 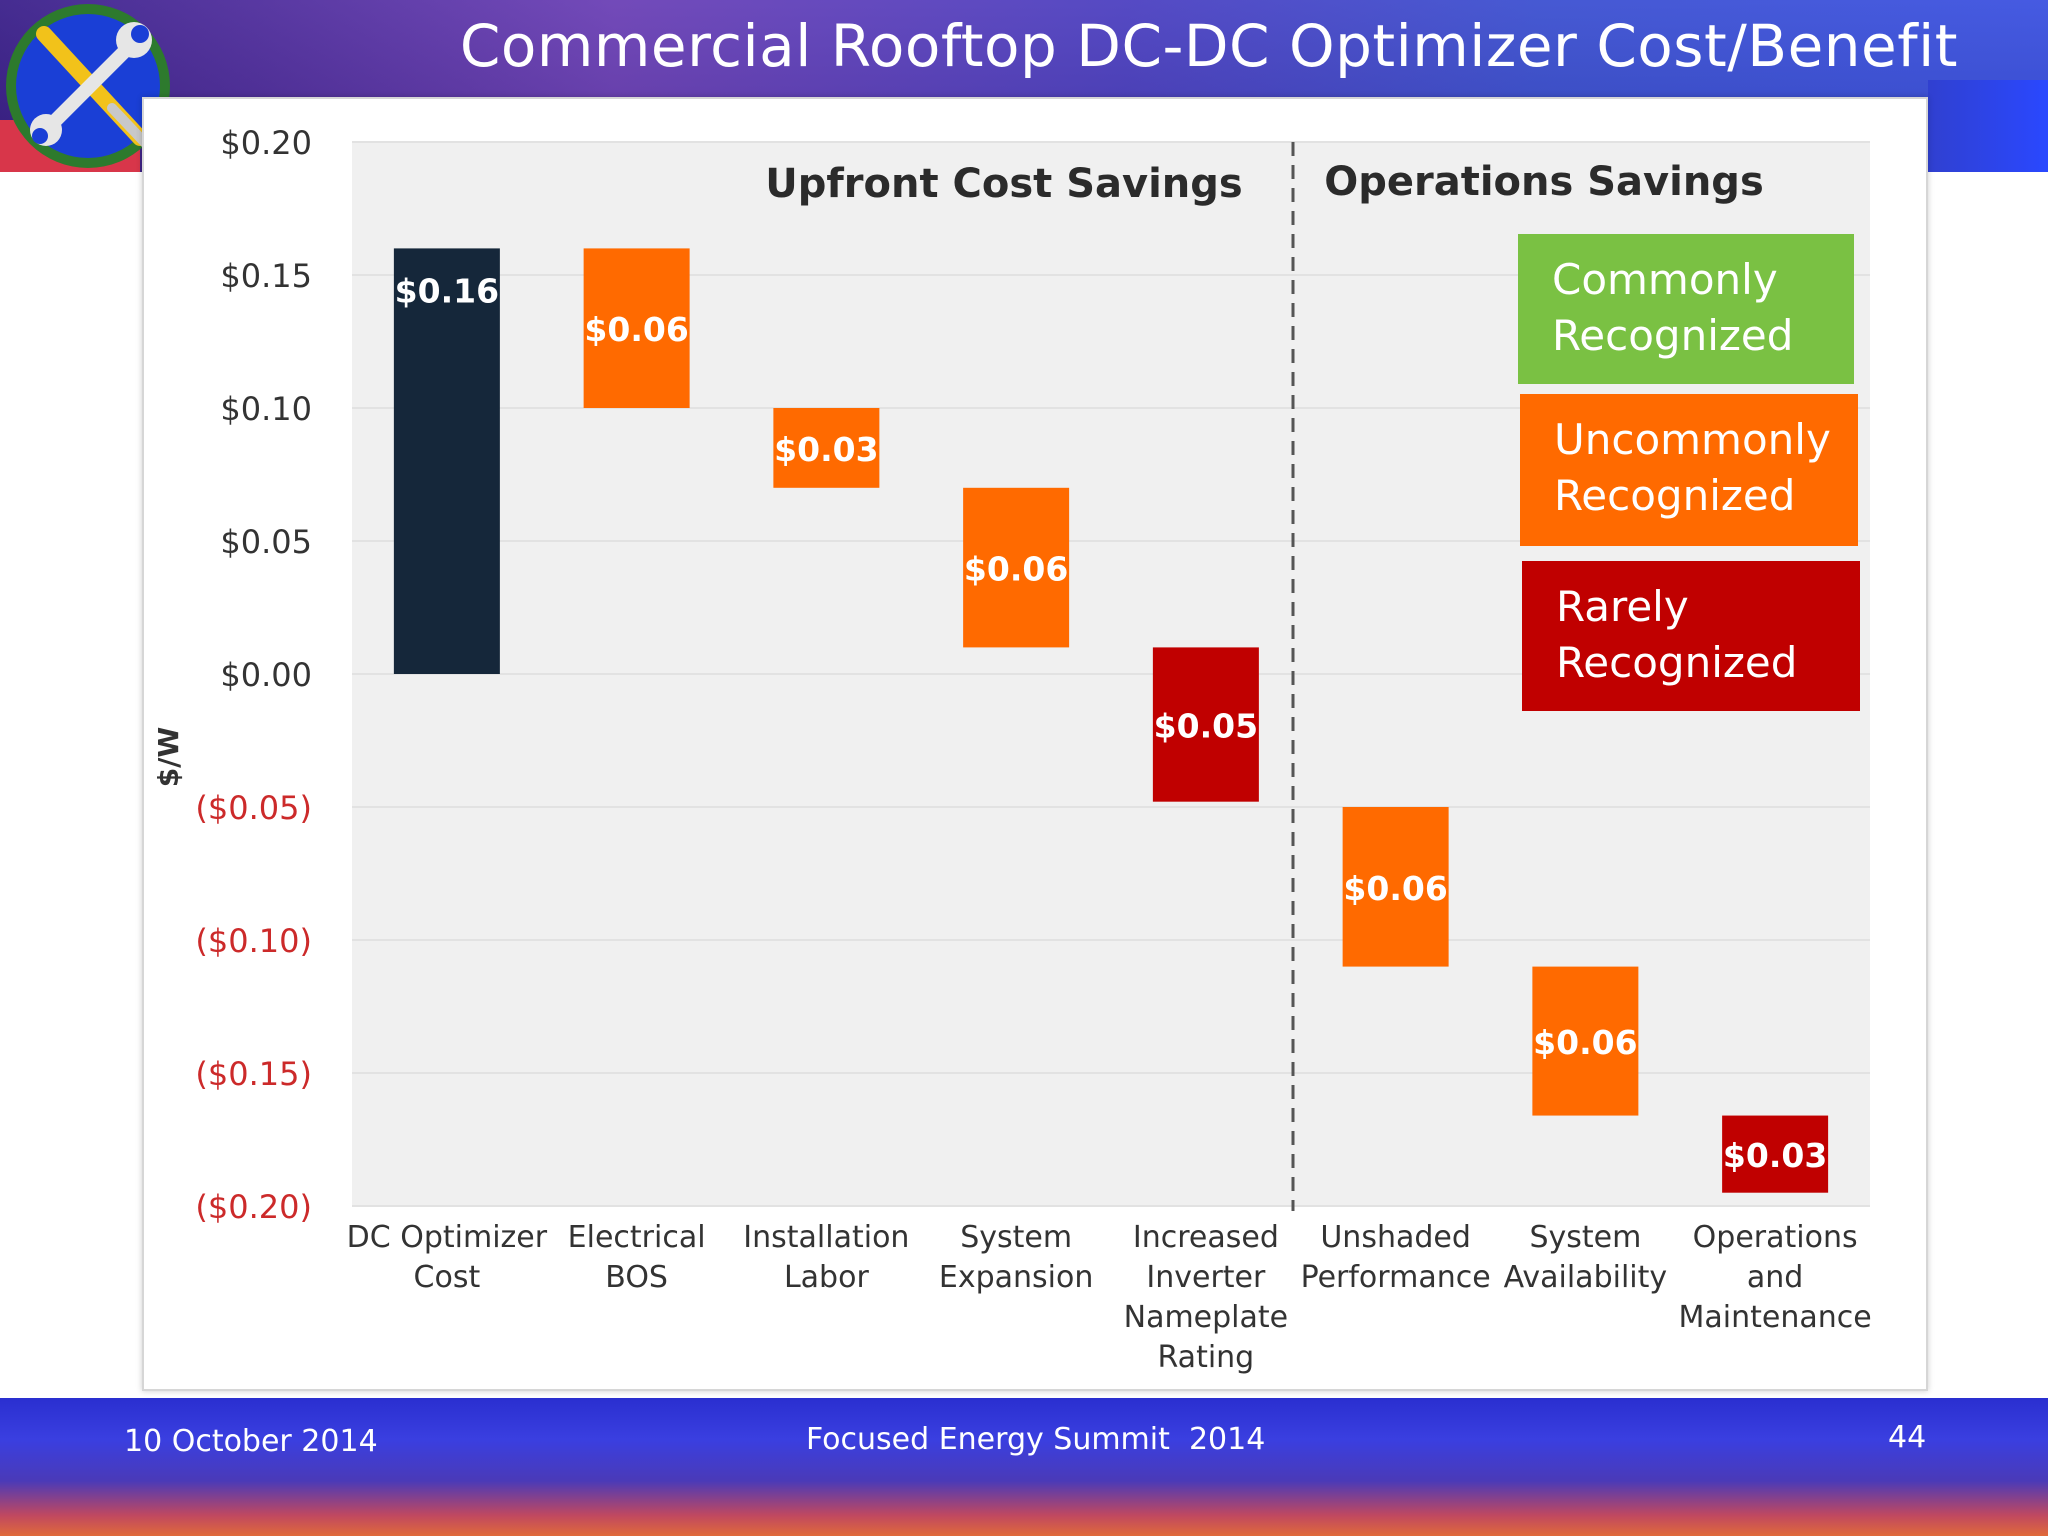 I want to click on bar-value-label: $0.05, so click(x=1206, y=726).